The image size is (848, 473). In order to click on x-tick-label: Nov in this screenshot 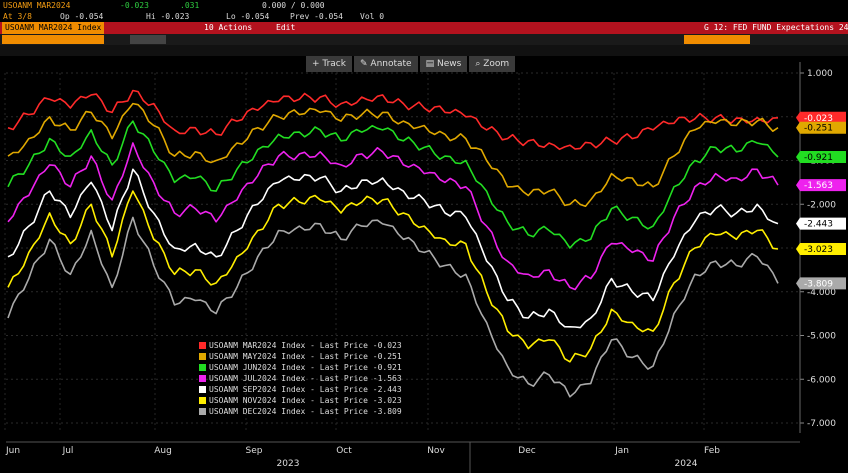, I will do `click(436, 451)`.